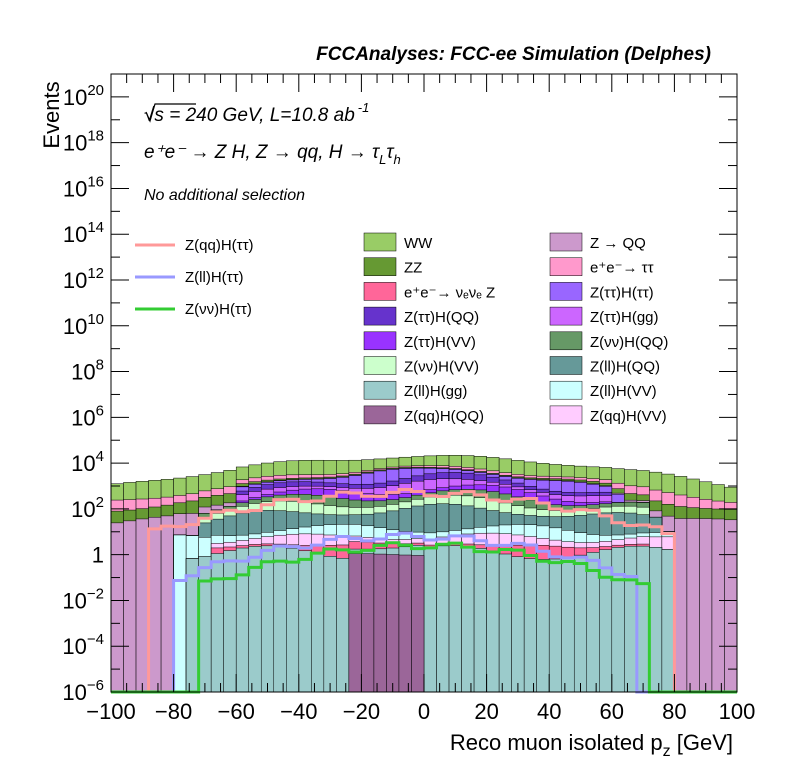  I want to click on legend-label: Z(qq)H(VV), so click(628, 416).